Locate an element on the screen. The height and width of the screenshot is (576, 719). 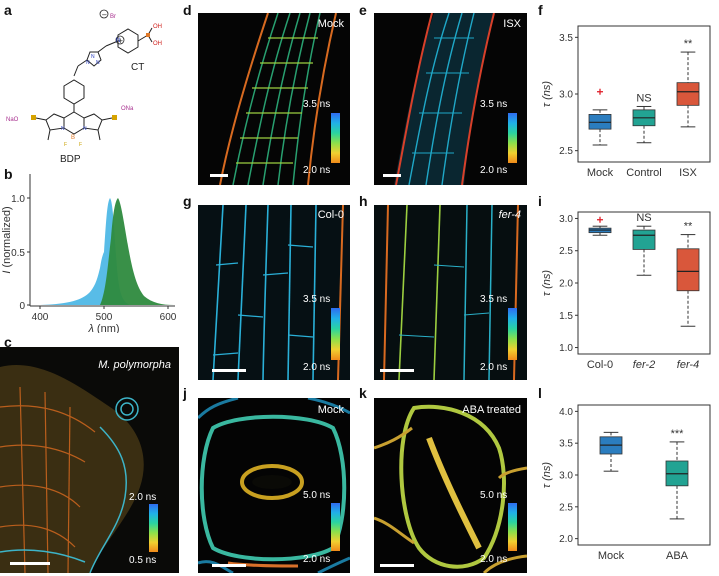
y-tick-label: 4.0 is located at coordinates (566, 412).